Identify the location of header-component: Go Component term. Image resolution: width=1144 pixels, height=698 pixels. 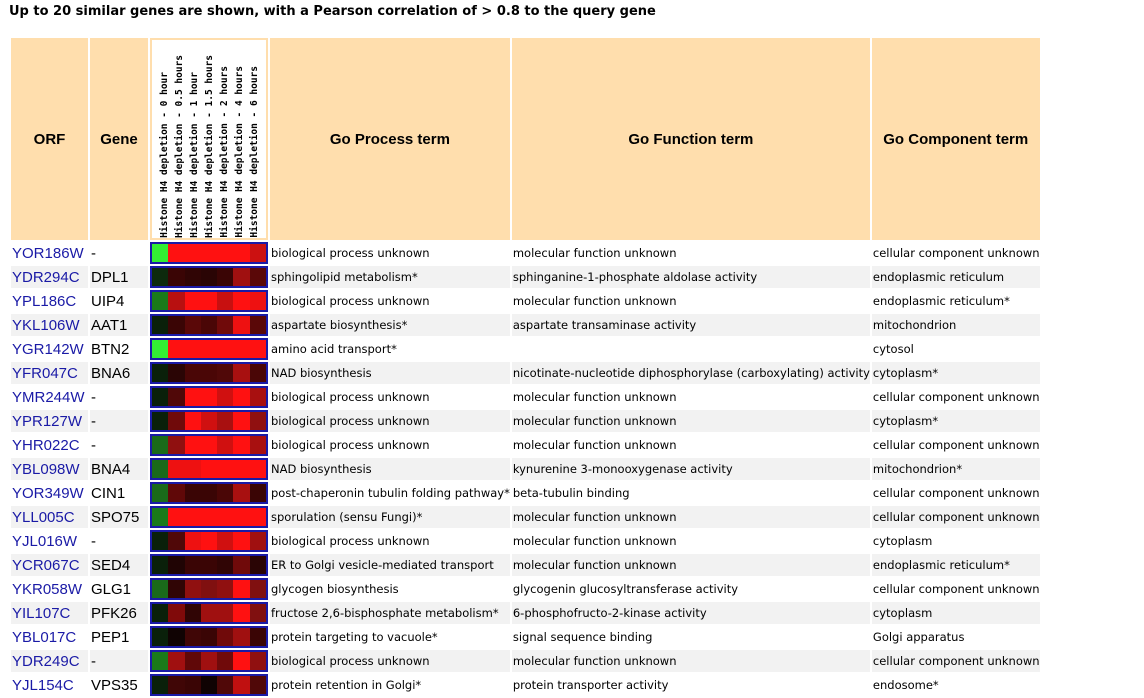
(955, 139).